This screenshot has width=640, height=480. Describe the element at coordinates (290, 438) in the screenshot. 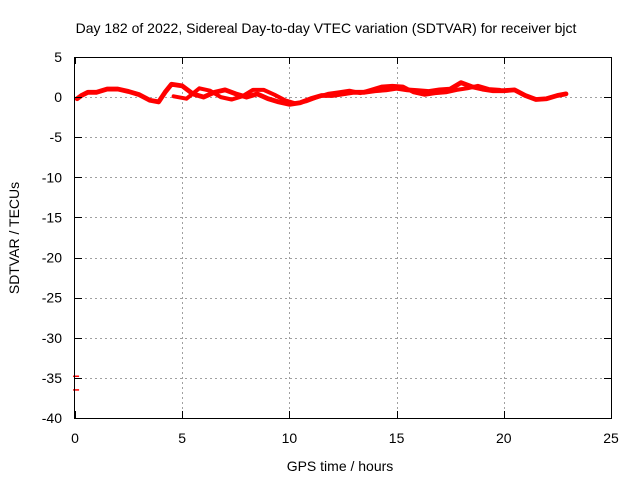

I see `x-tick-label: 10` at that location.